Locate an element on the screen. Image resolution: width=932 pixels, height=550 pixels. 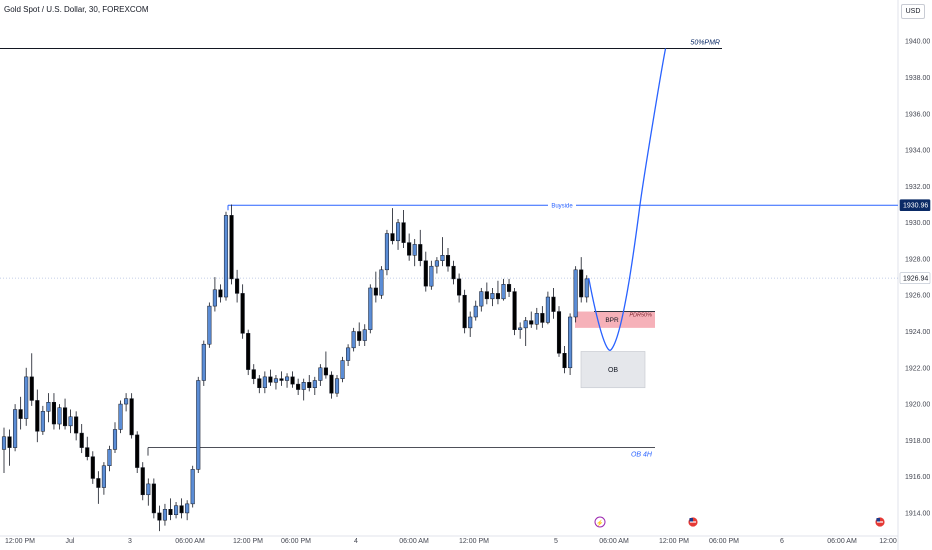
price-label: 1930.96 is located at coordinates (915, 206).